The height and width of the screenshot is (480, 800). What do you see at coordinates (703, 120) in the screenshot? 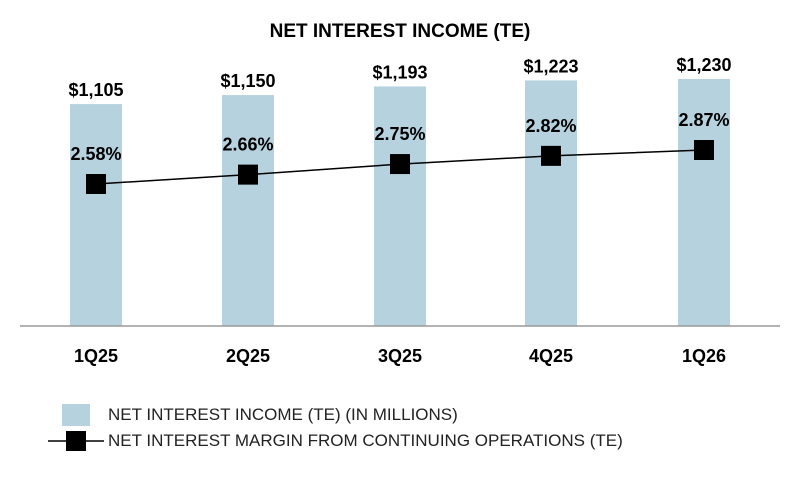
I see `margin-label-1Q26: 2.87%` at bounding box center [703, 120].